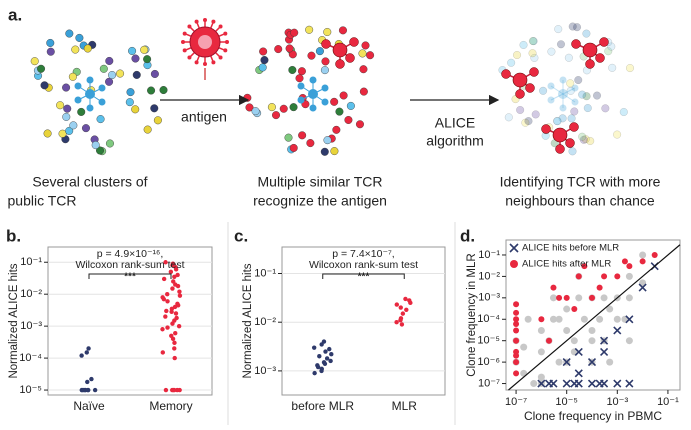 This screenshot has width=691, height=430. What do you see at coordinates (617, 402) in the screenshot?
I see `x-tick-label: 10⁻³` at bounding box center [617, 402].